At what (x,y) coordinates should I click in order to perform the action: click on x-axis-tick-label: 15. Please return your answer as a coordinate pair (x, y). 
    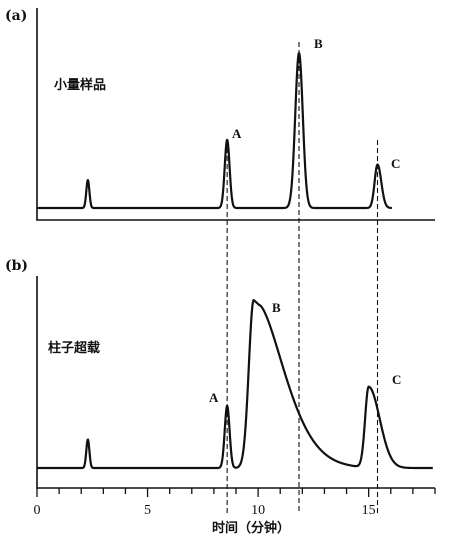
    Looking at the image, I should click on (369, 510).